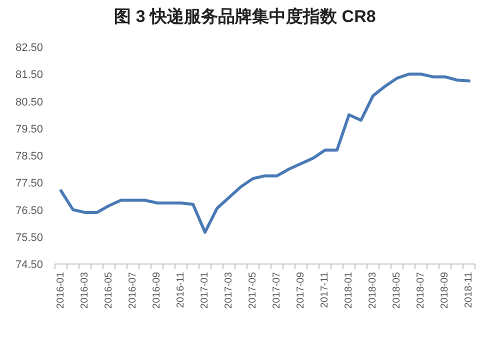 Image resolution: width=490 pixels, height=347 pixels. Describe the element at coordinates (29, 238) in the screenshot. I see `y-tick-label: 75.50` at that location.